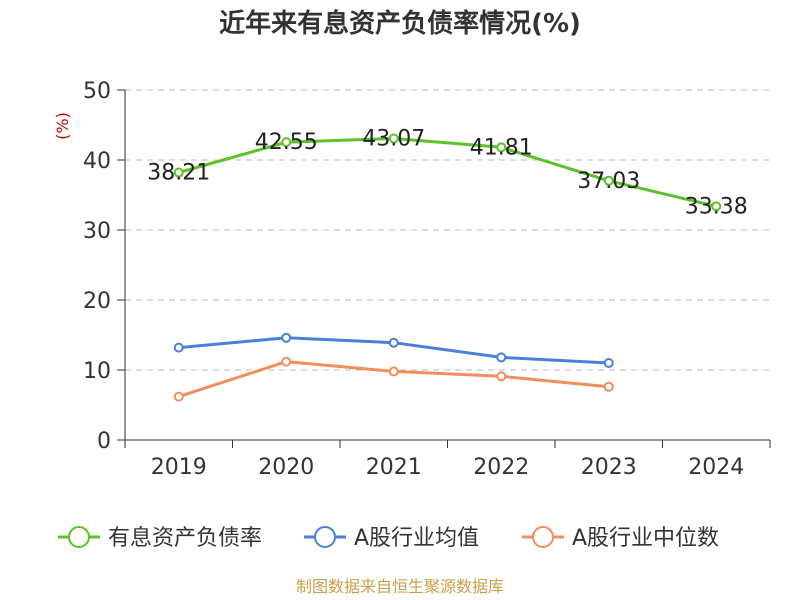  I want to click on y-tick-label: 0, so click(104, 441).